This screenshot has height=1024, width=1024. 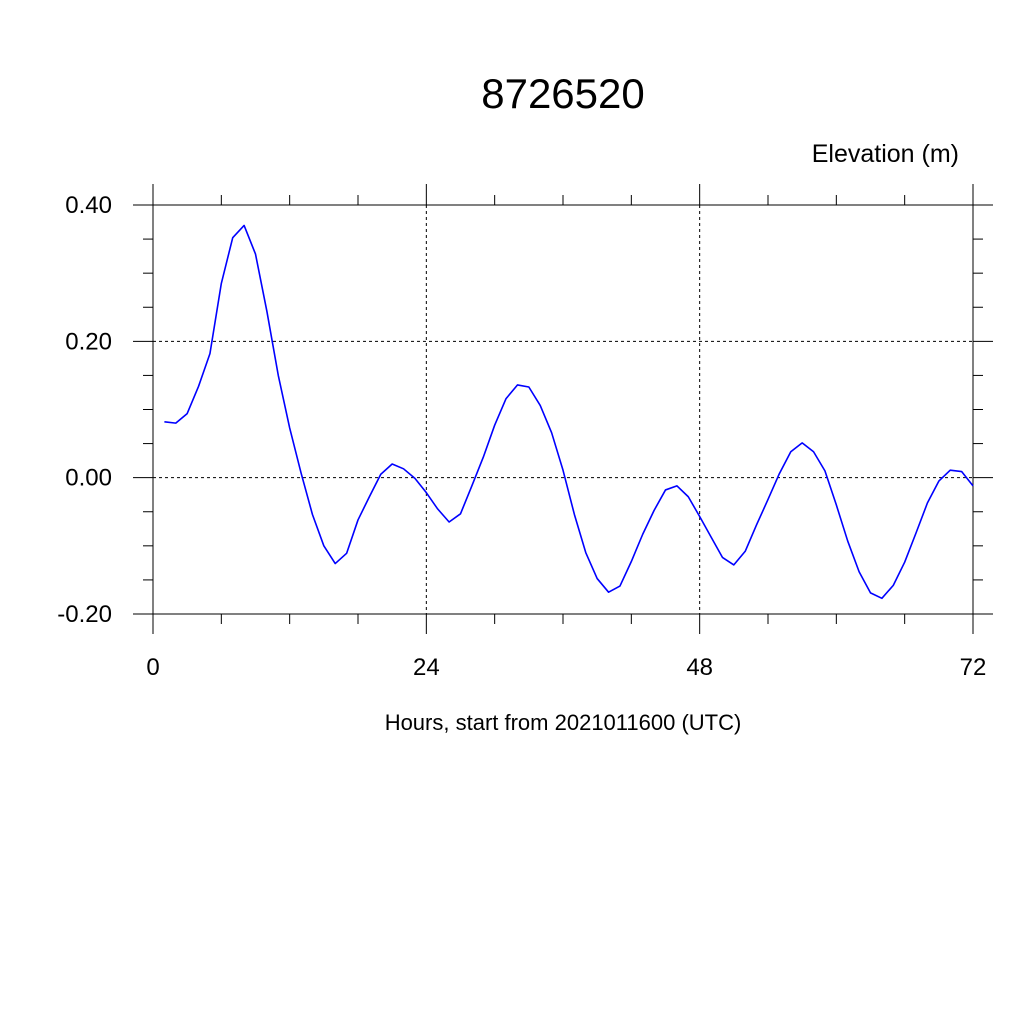 I want to click on y-axis-label: Elevation (m), so click(x=885, y=154).